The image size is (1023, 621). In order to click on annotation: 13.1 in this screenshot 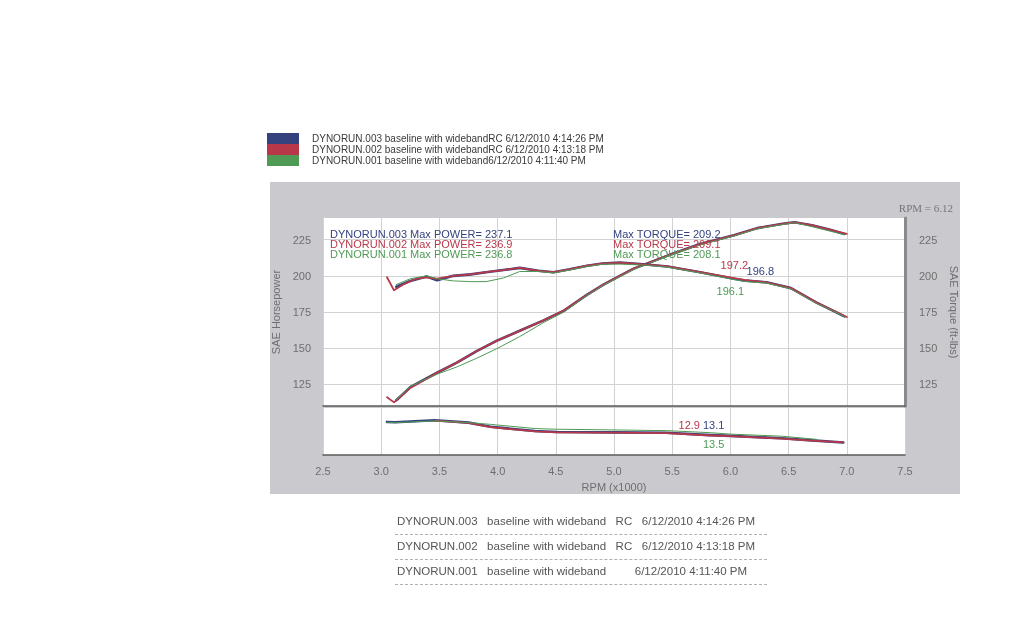, I will do `click(714, 425)`.